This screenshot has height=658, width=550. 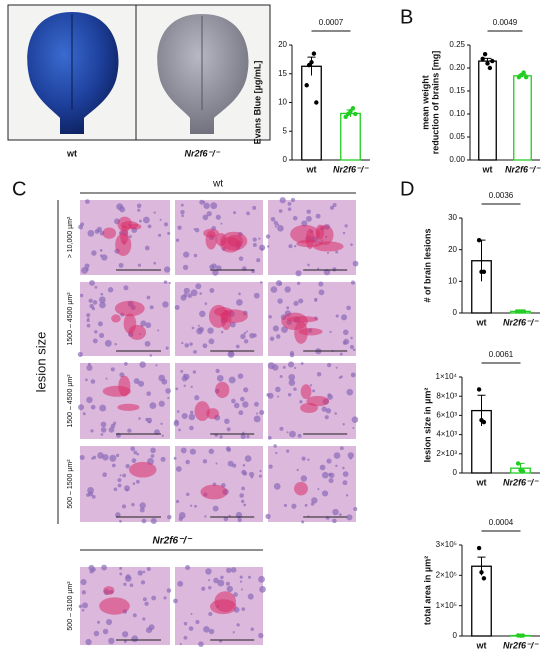 I want to click on p-value: 0.0004, so click(x=501, y=522).